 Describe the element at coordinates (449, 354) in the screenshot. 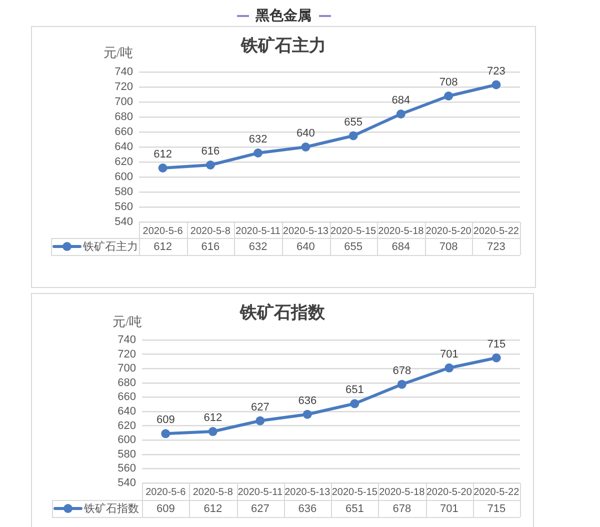

I see `annotation: 701` at that location.